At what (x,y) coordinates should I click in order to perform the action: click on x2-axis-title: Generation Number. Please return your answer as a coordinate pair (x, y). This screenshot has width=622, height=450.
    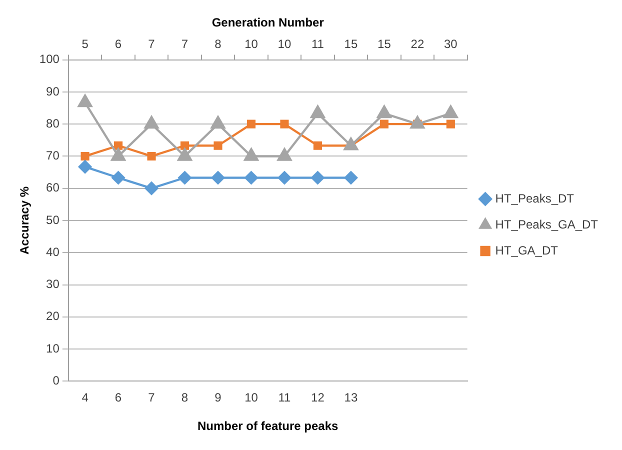
    Looking at the image, I should click on (268, 23).